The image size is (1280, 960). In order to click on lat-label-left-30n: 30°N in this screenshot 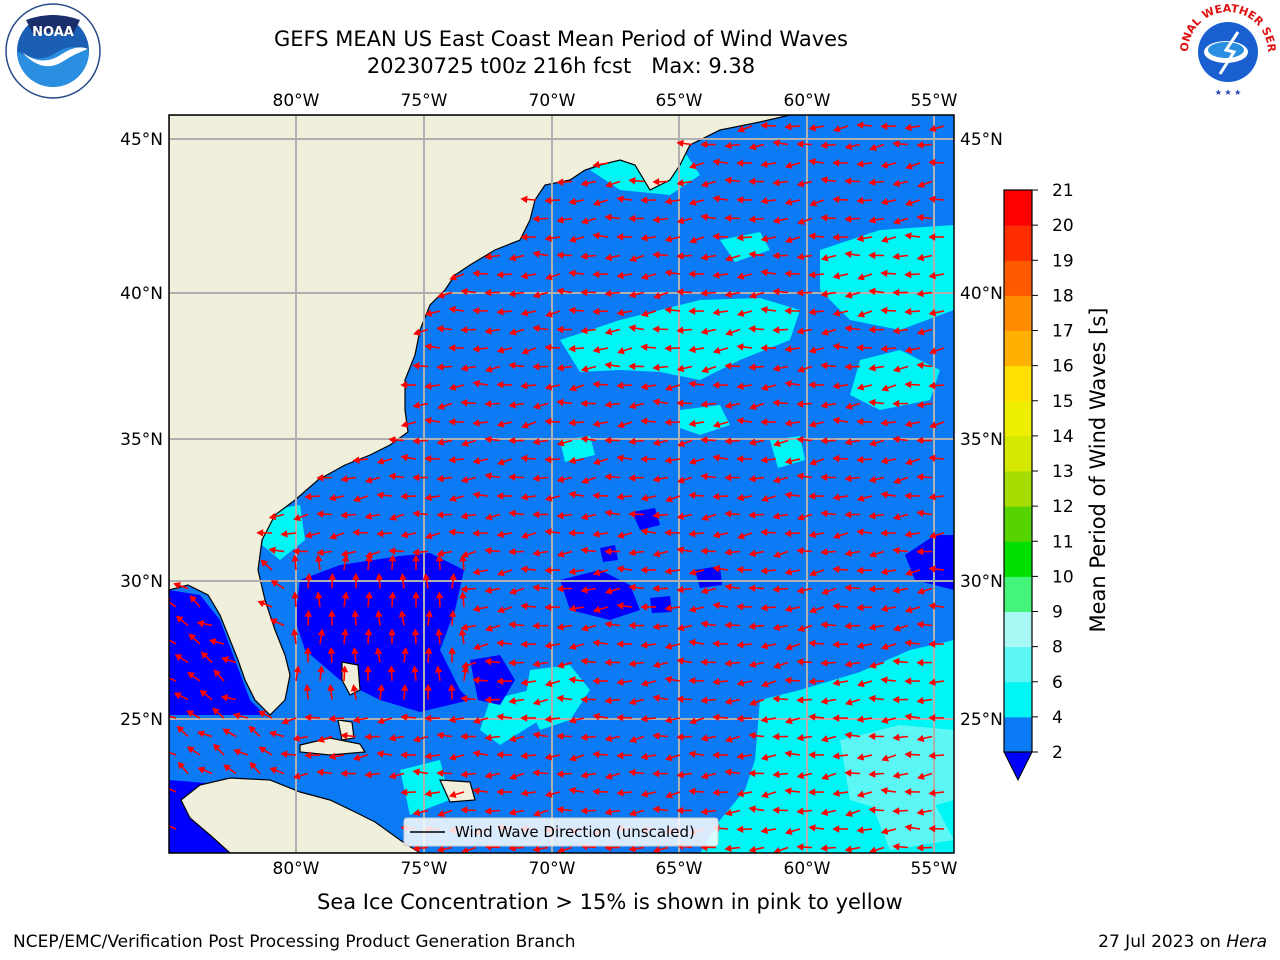, I will do `click(141, 582)`.